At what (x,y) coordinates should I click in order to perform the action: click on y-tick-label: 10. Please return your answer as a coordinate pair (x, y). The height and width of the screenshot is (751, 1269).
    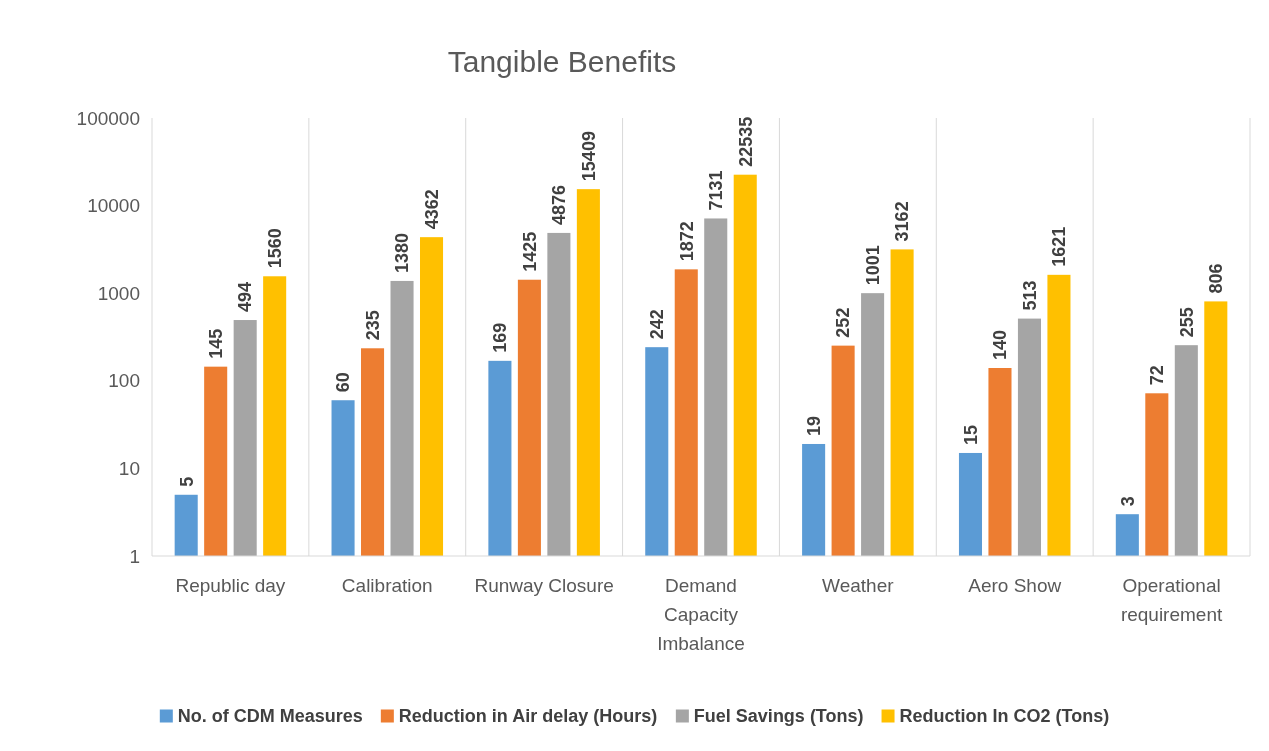
    Looking at the image, I should click on (129, 469).